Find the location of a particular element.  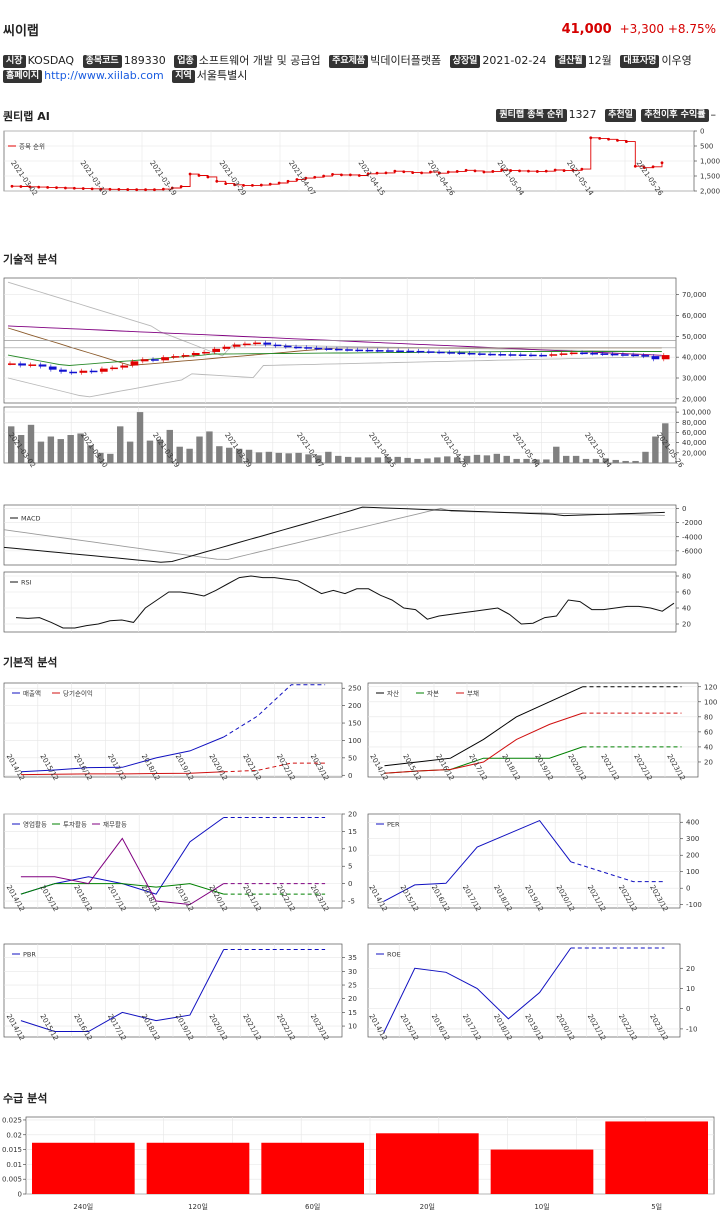

pbr-ytick-label: 30 is located at coordinates (352, 972).